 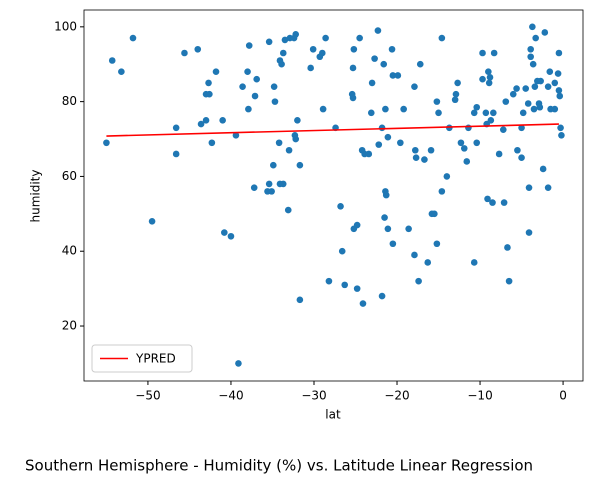 I want to click on legend-label: YPRED, so click(x=155, y=359).